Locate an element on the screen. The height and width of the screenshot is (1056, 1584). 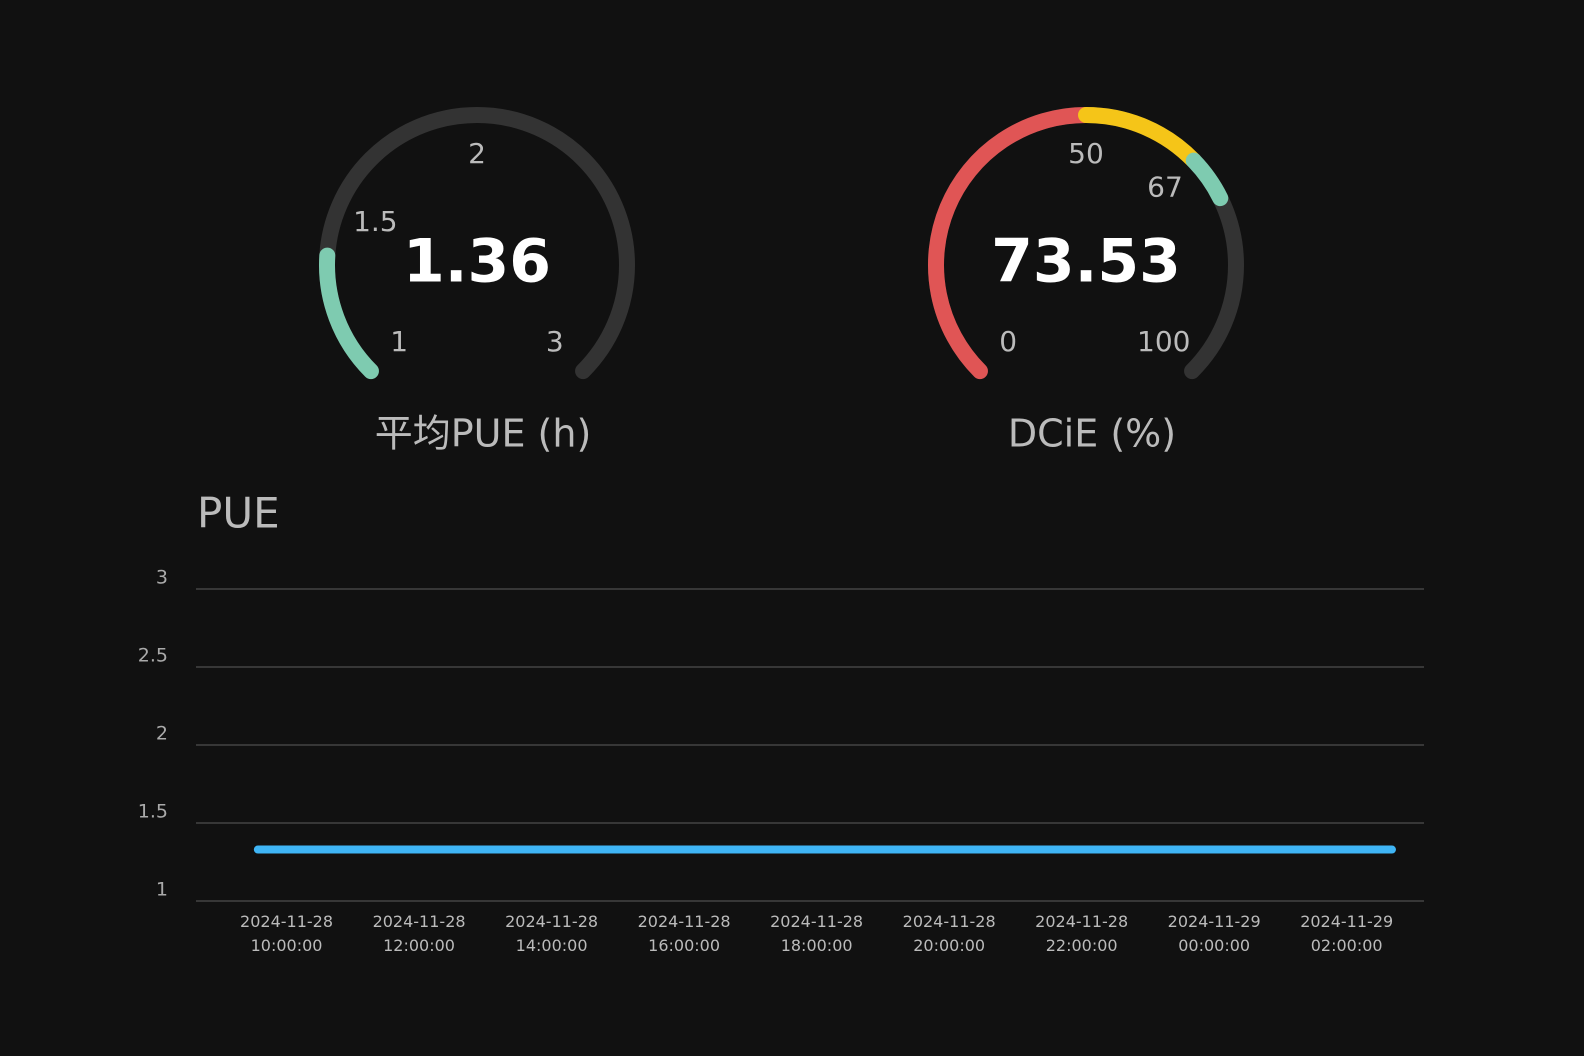
x-tick-label: 2024-11-28 20:00:00 is located at coordinates (949, 933).